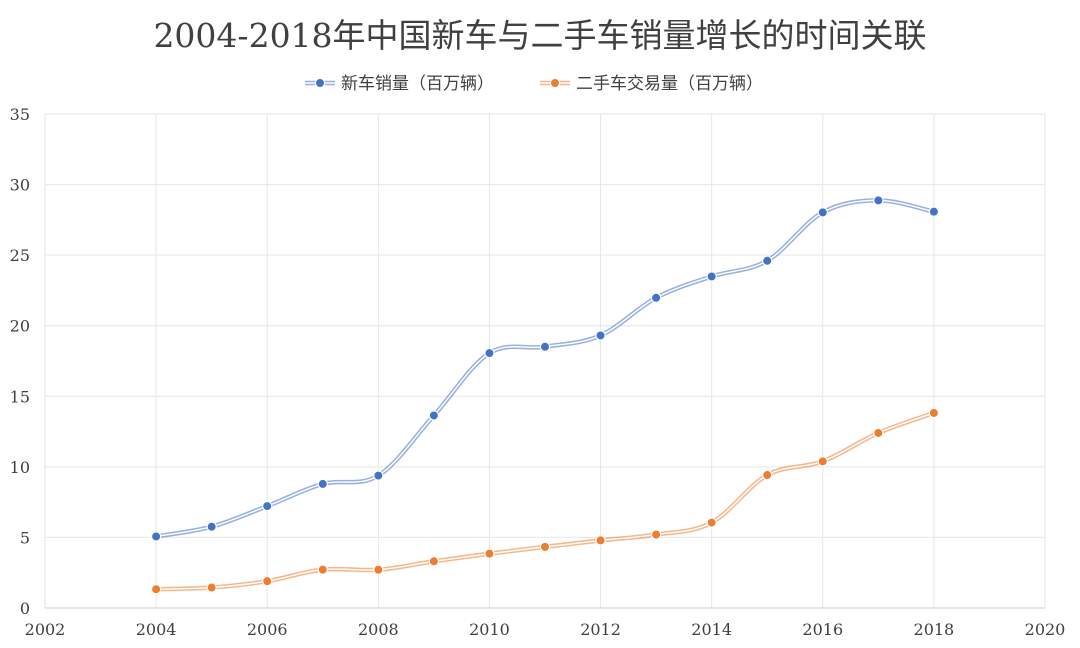  What do you see at coordinates (20, 326) in the screenshot?
I see `y-tick-label: 20` at bounding box center [20, 326].